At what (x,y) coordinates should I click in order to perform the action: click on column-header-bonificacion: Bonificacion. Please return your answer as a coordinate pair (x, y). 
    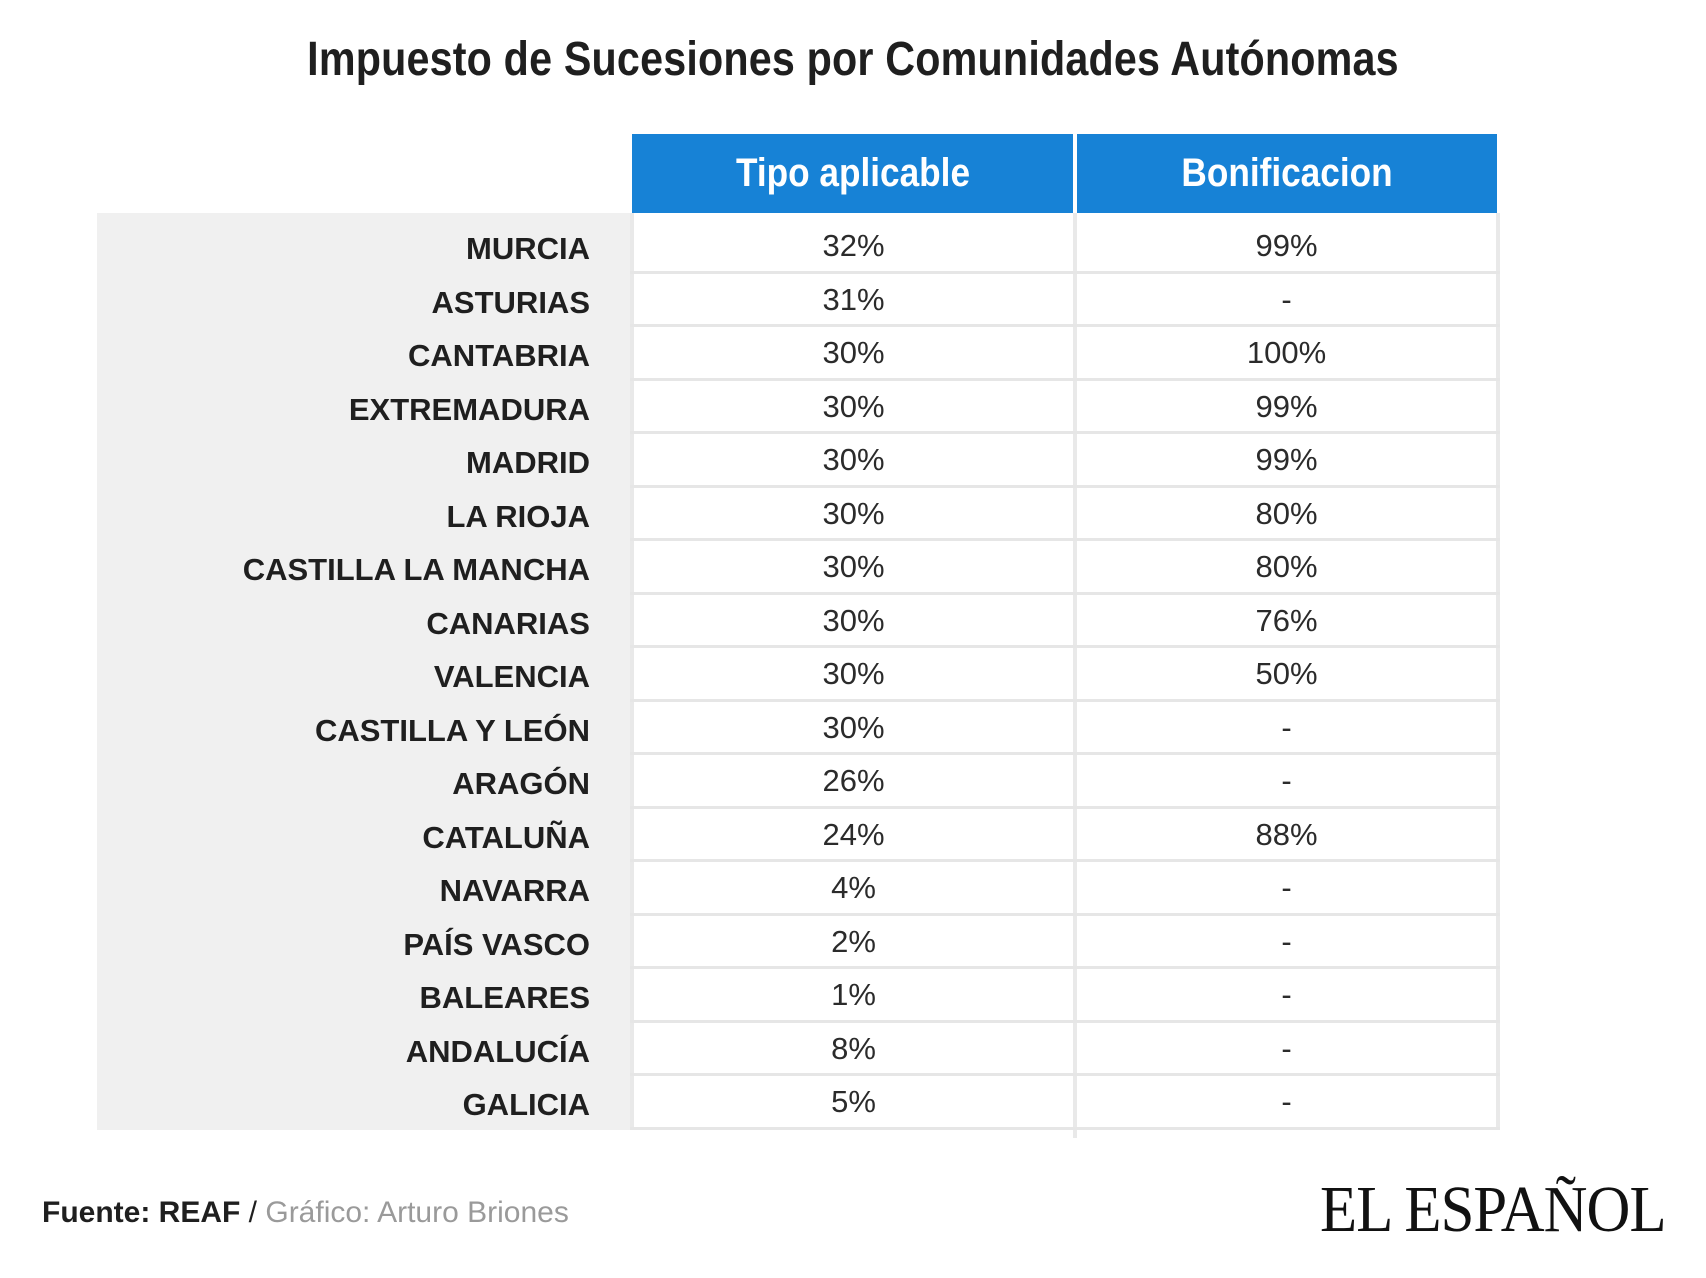
    Looking at the image, I should click on (1287, 173).